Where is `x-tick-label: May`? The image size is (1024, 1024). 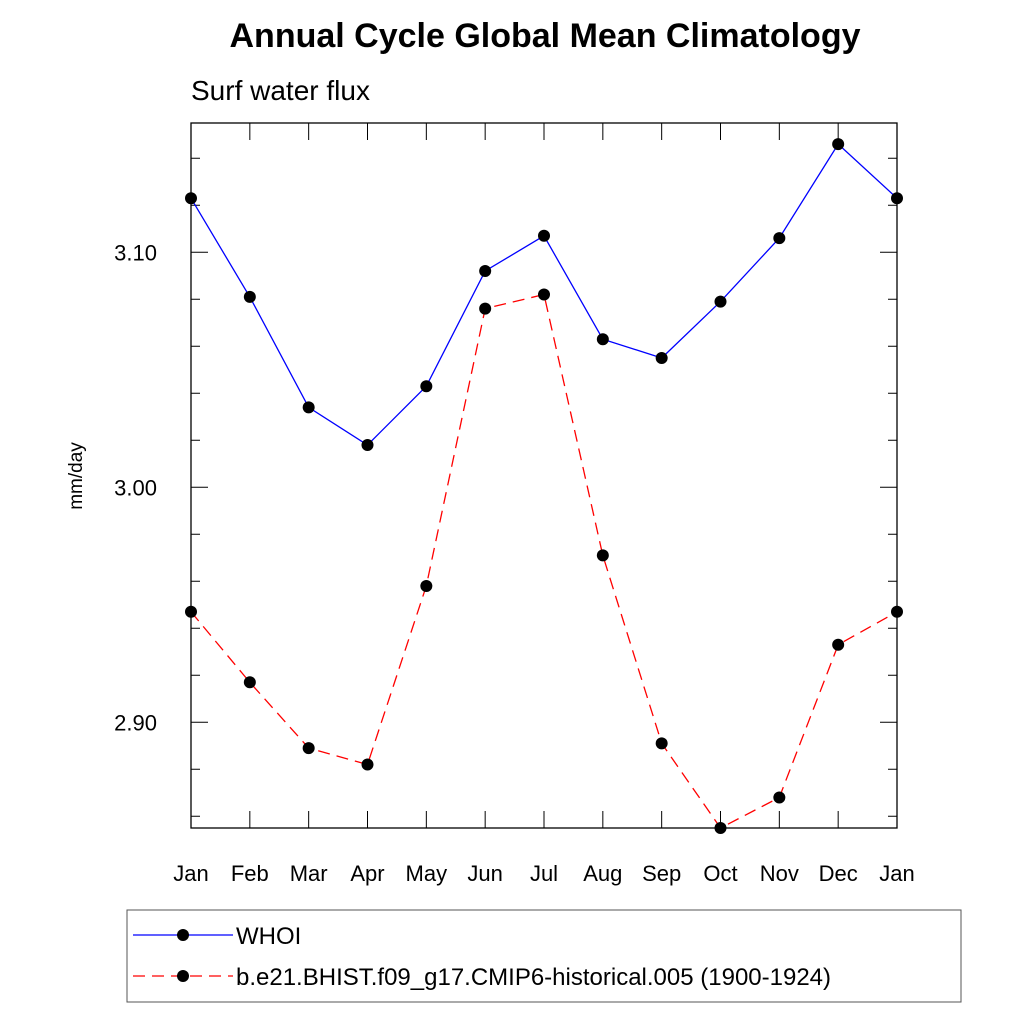
x-tick-label: May is located at coordinates (427, 873).